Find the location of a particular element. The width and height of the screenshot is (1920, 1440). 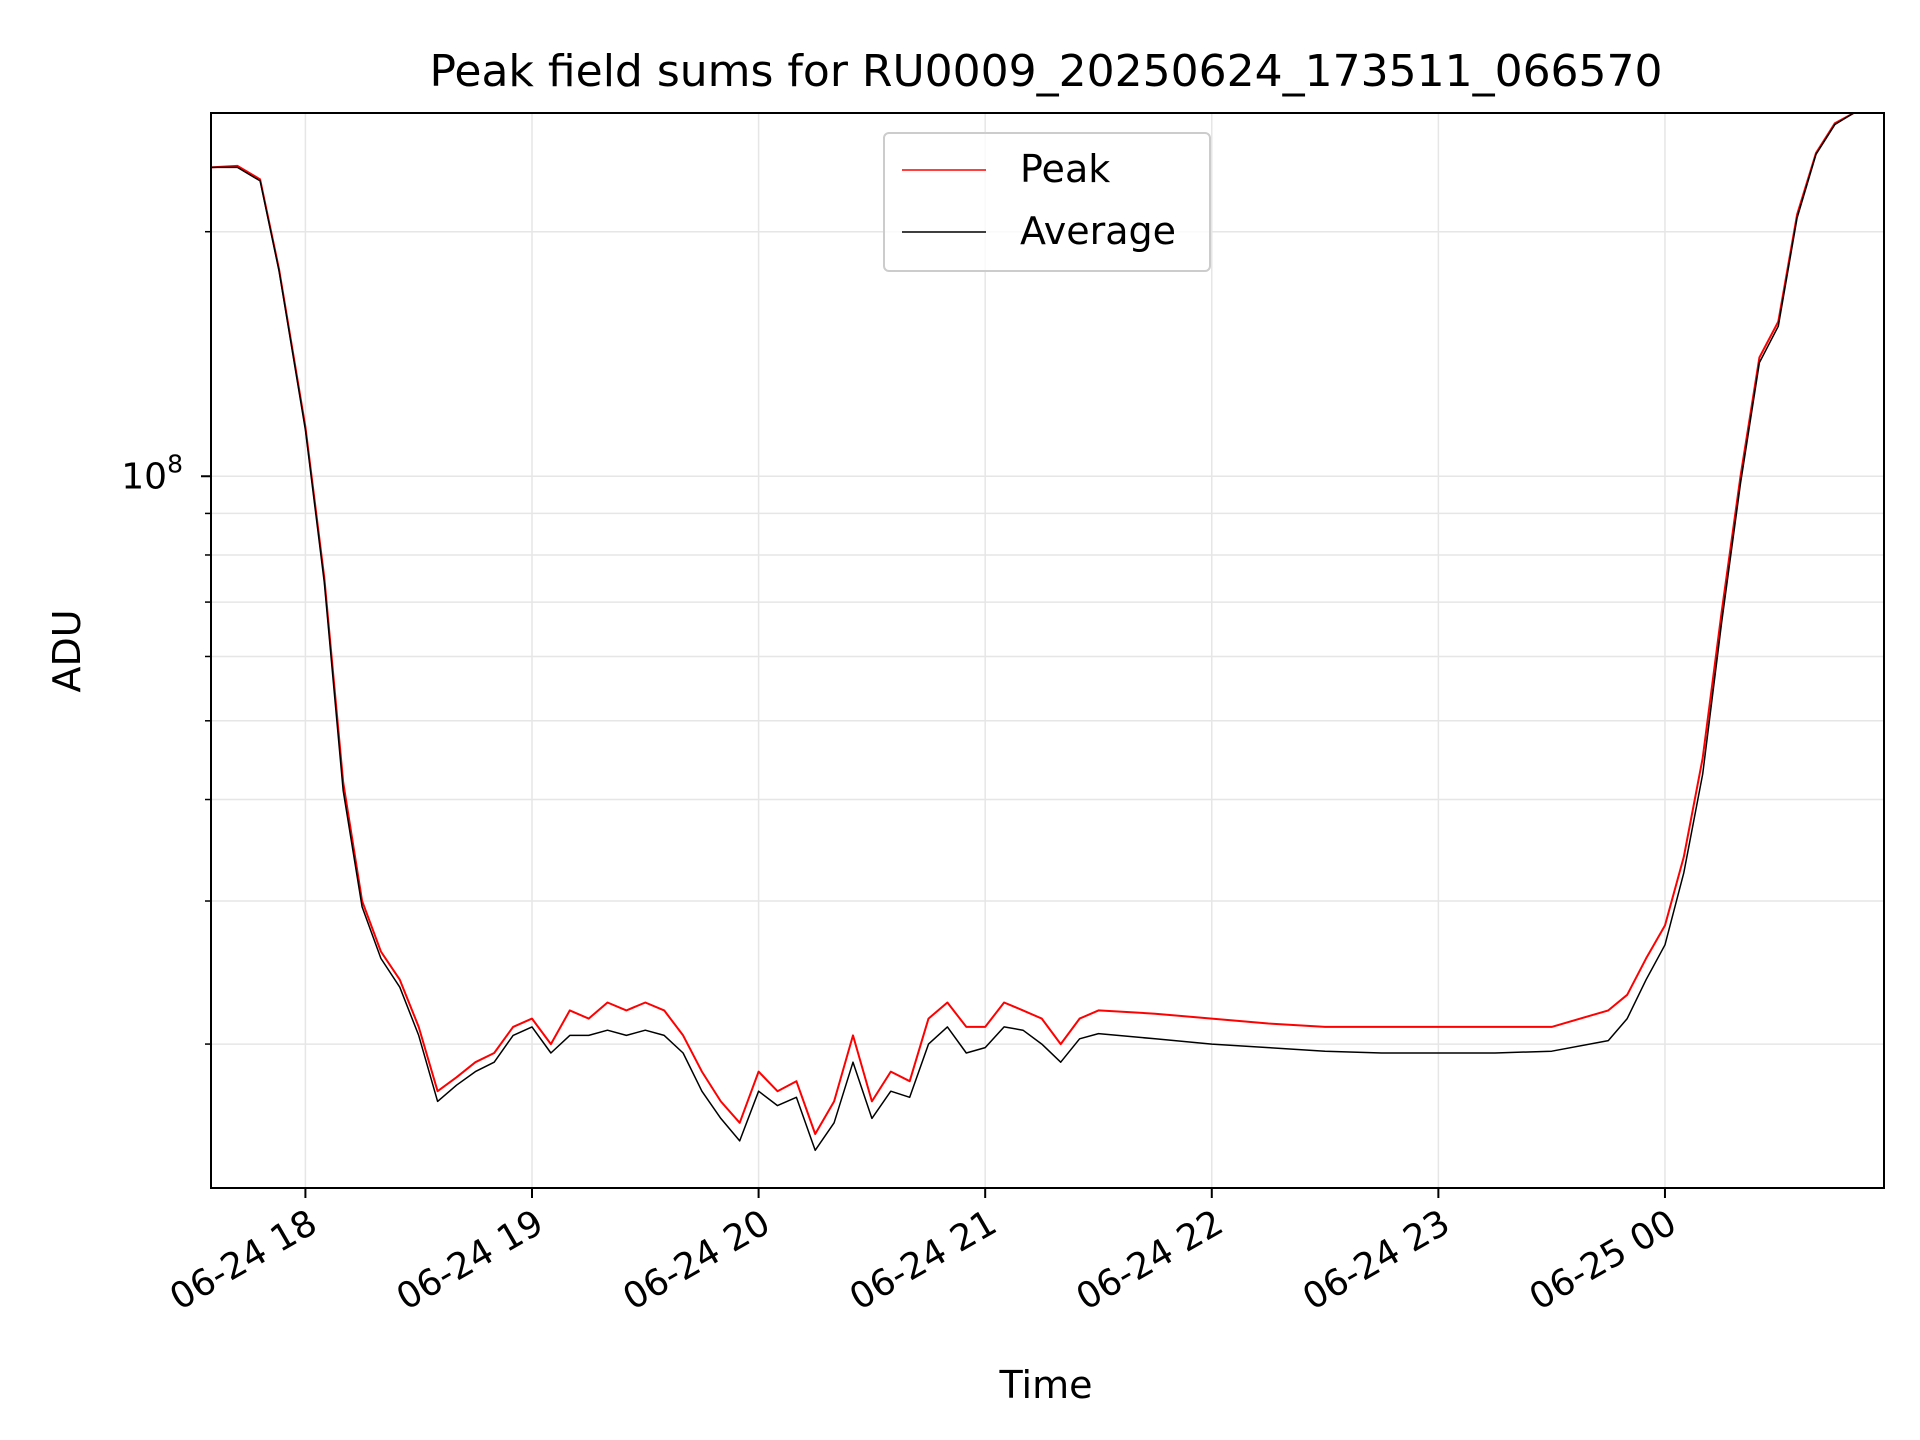

legend: Peak Average is located at coordinates (1047, 202).